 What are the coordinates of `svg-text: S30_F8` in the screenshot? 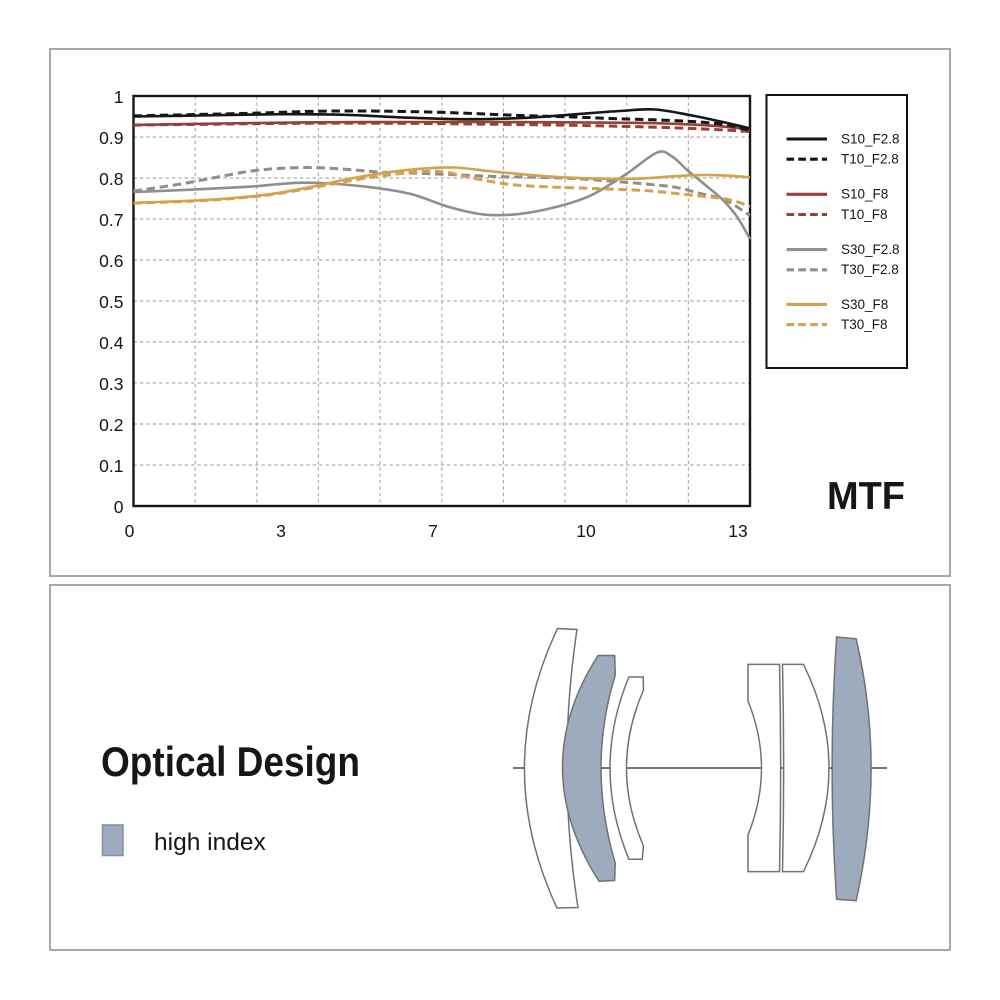 It's located at (864, 304).